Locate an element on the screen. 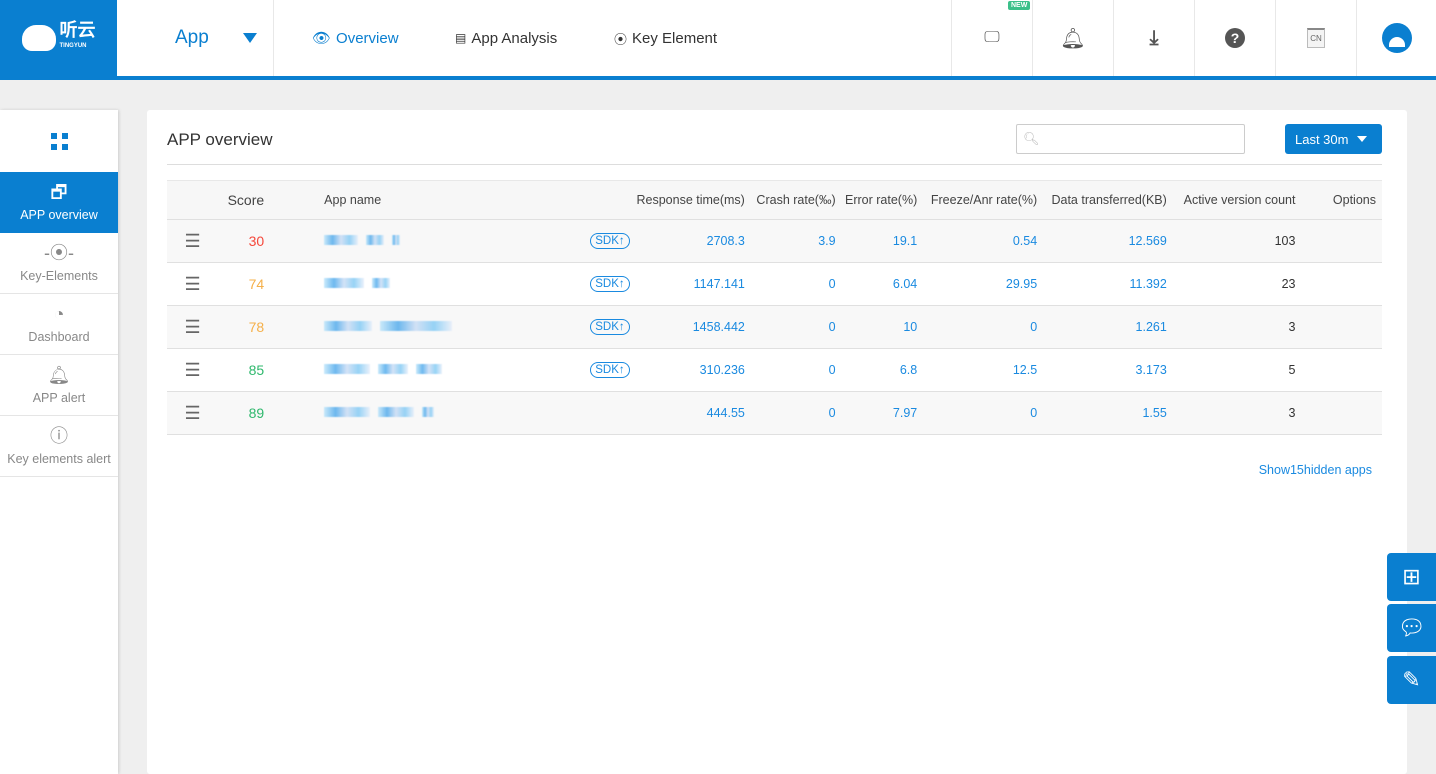  response-value: 310.236 is located at coordinates (690, 370).